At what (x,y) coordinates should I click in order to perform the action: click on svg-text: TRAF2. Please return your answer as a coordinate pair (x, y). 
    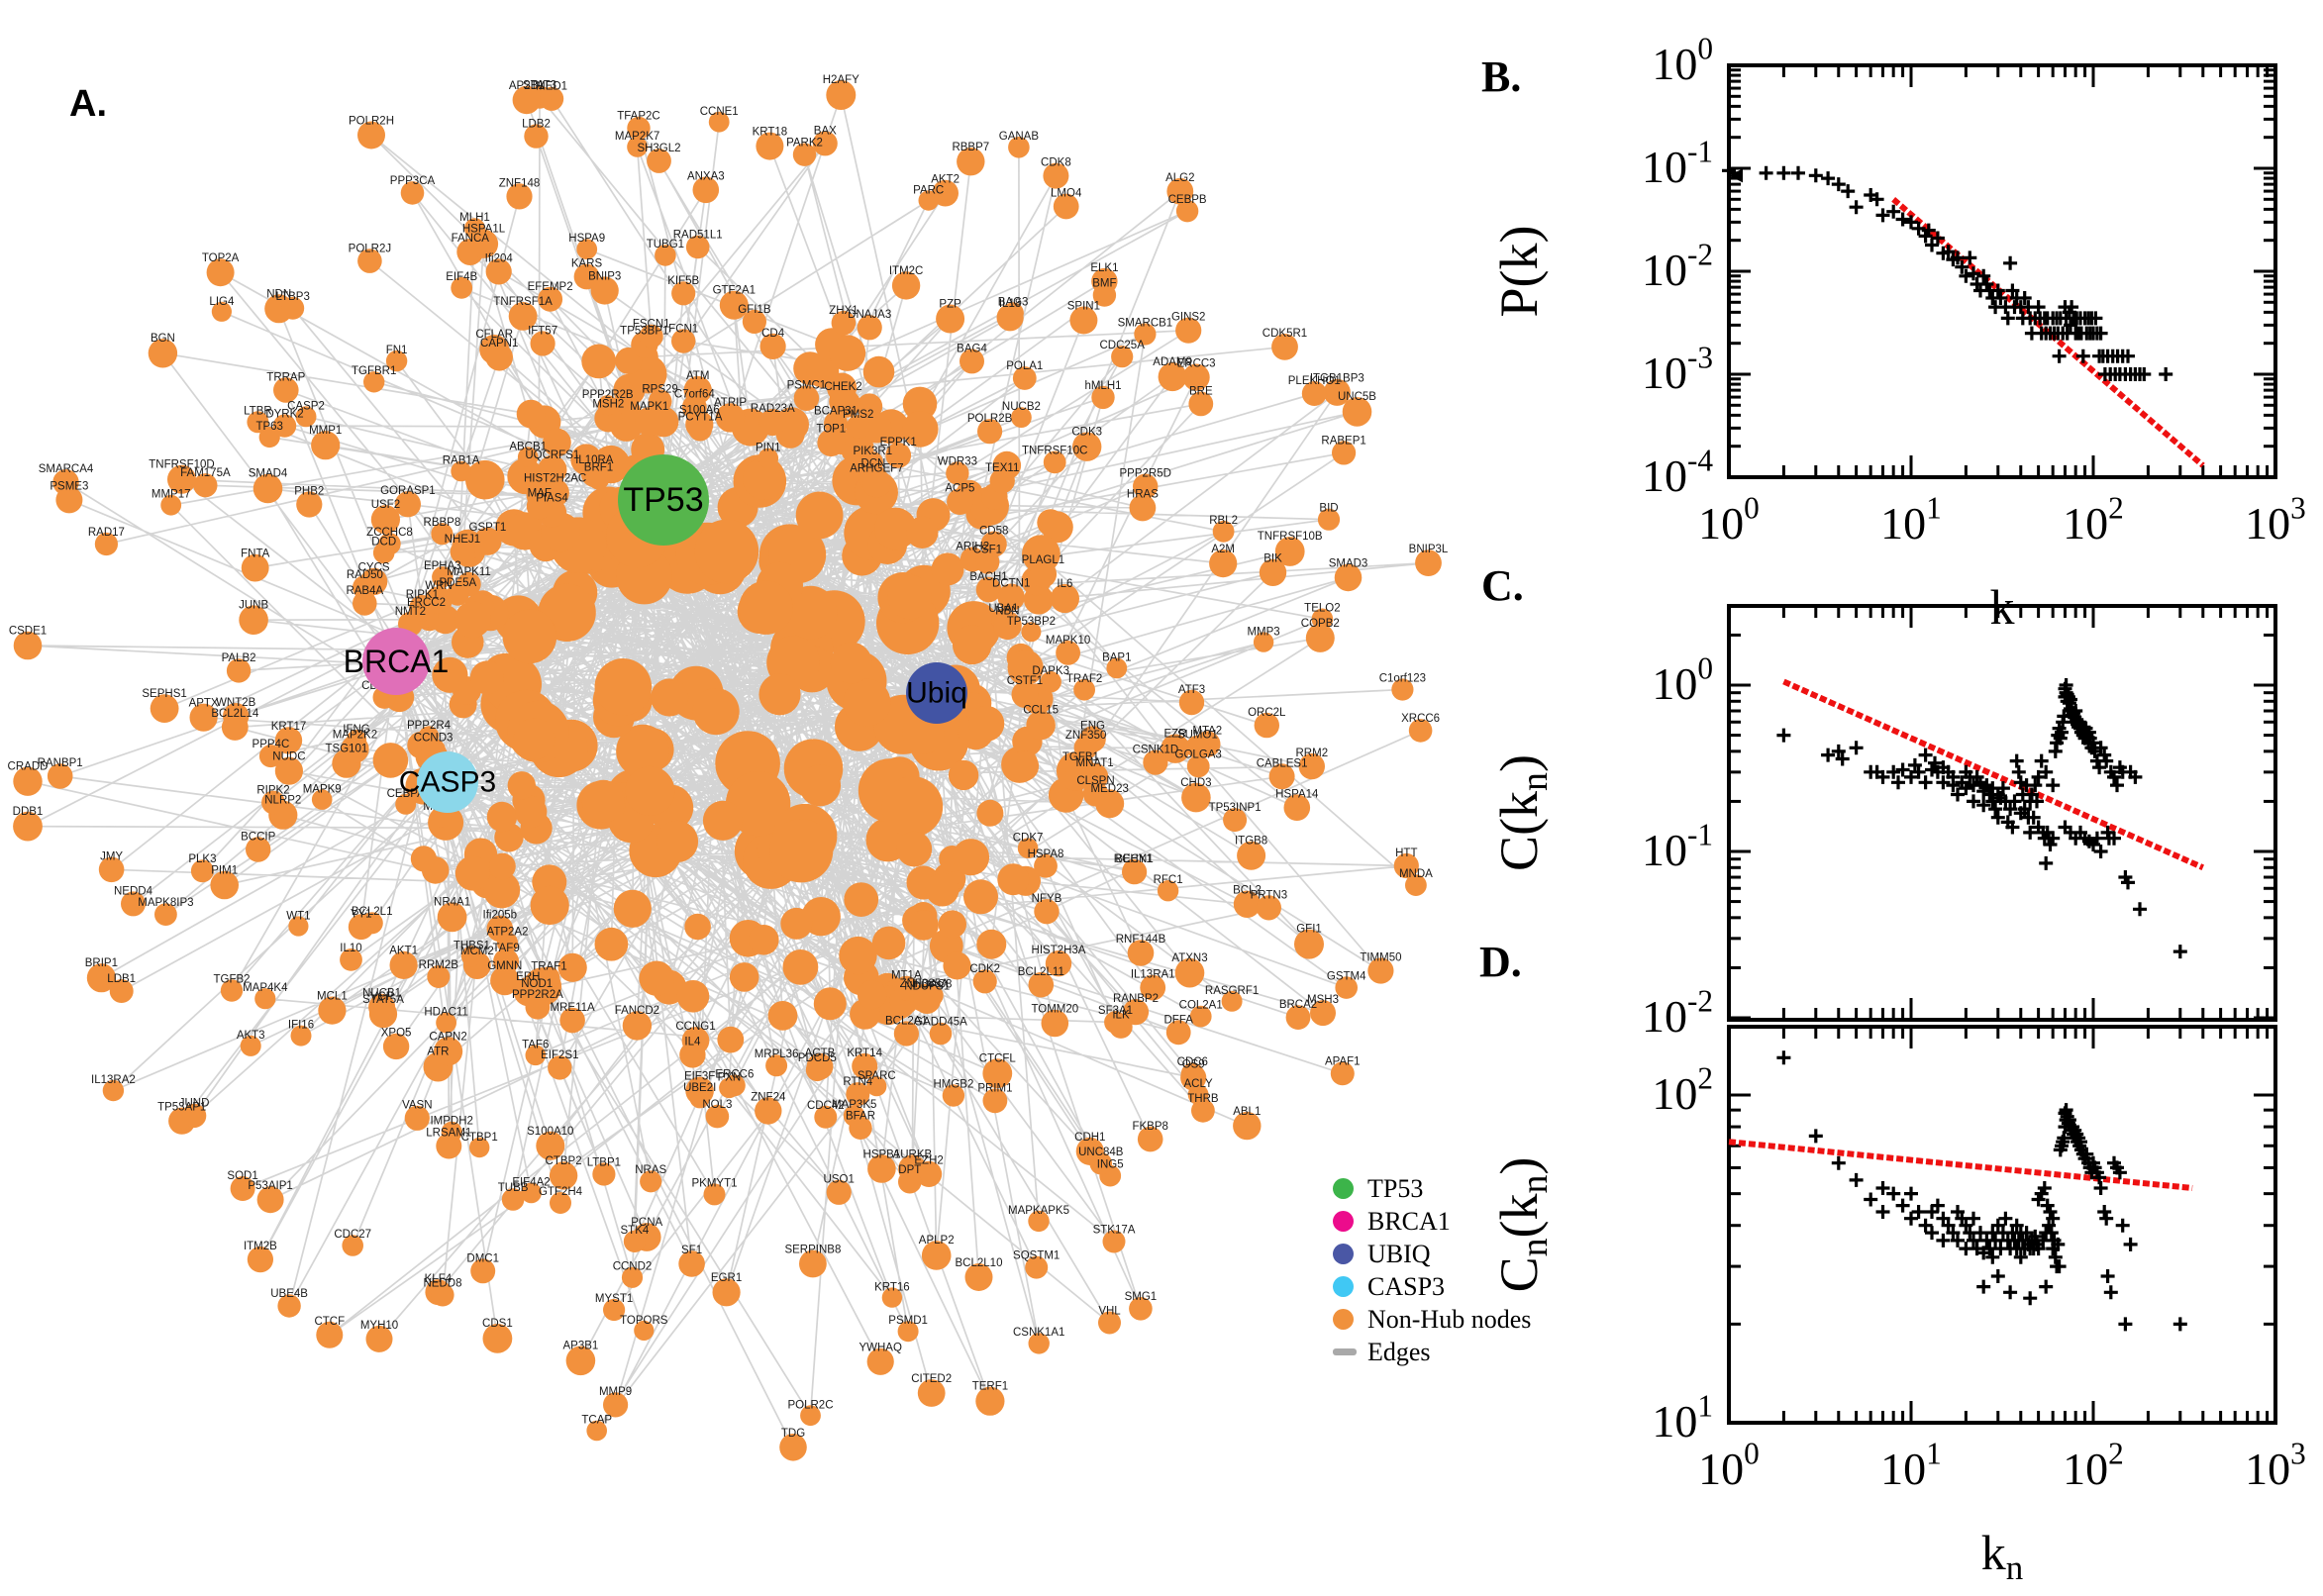
    Looking at the image, I should click on (1084, 679).